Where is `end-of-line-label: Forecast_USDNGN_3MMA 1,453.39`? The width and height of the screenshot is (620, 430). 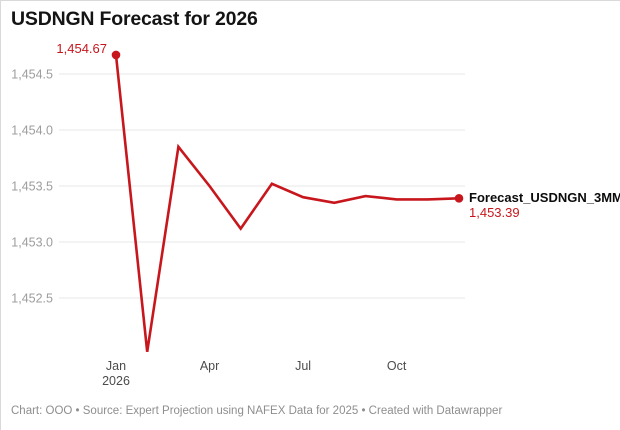 end-of-line-label: Forecast_USDNGN_3MMA 1,453.39 is located at coordinates (544, 205).